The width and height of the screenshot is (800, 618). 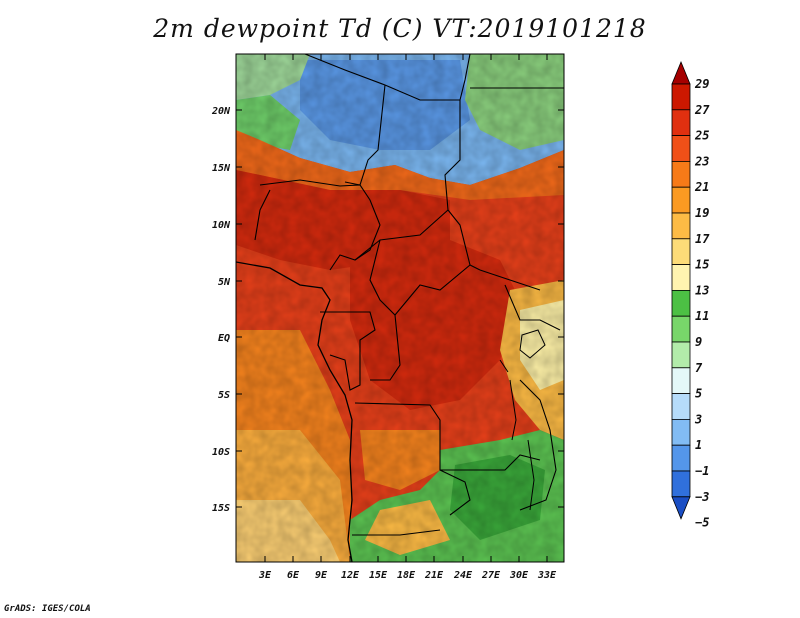 I want to click on coastline, so click(x=294, y=411).